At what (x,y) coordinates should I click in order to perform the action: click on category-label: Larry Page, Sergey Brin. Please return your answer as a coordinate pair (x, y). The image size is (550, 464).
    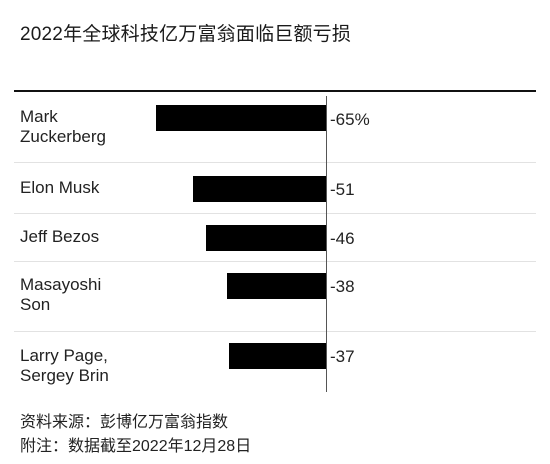
    Looking at the image, I should click on (64, 365).